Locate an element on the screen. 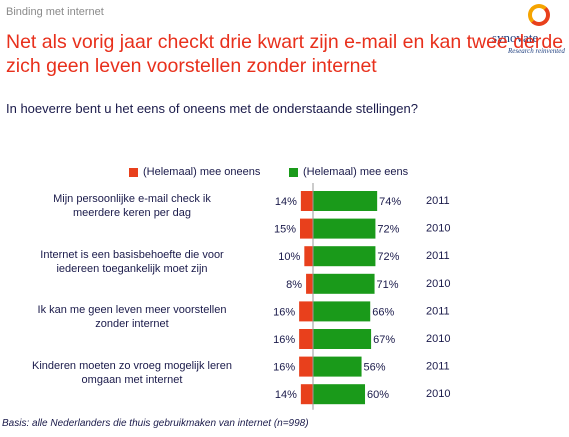 This screenshot has height=437, width=569. data-label-agree: 56% is located at coordinates (375, 368).